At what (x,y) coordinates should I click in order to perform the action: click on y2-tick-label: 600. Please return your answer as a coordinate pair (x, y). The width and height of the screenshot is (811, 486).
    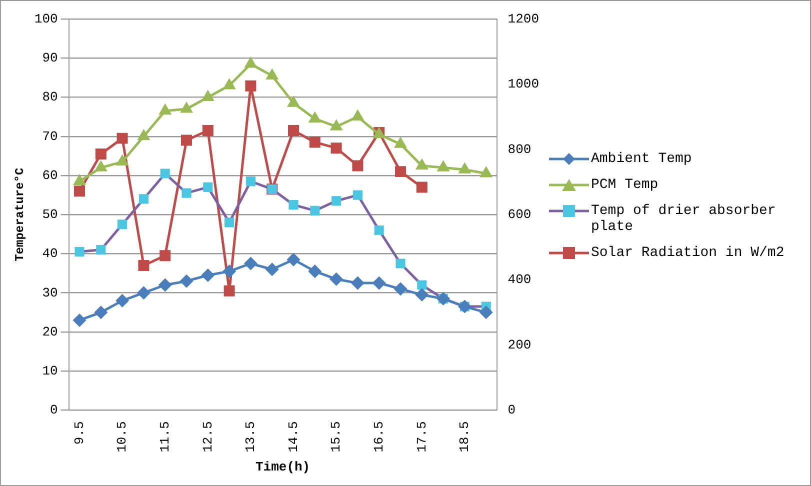
    Looking at the image, I should click on (520, 214).